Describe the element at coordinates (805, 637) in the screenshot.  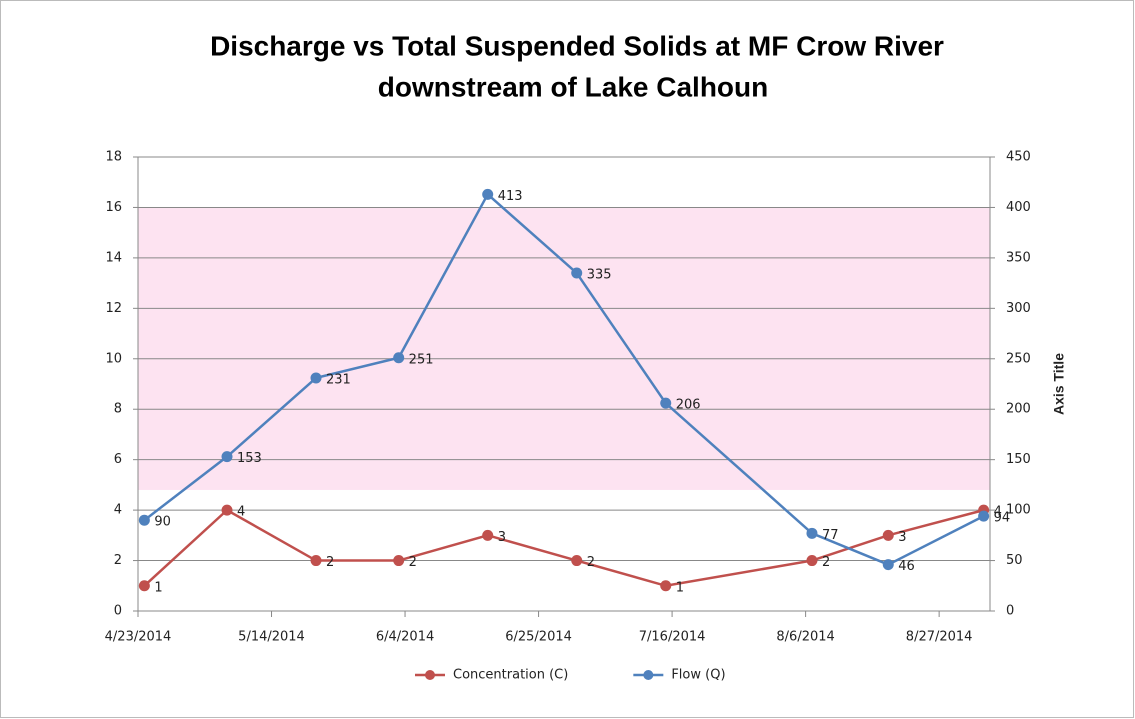
I see `x-tick-label: 8/6/2014` at that location.